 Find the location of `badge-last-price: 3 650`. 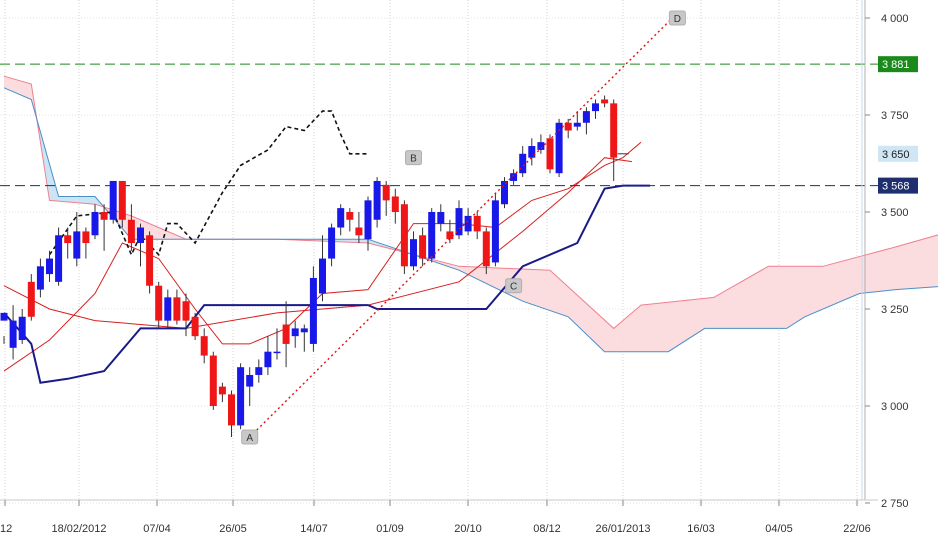

badge-last-price: 3 650 is located at coordinates (898, 153).